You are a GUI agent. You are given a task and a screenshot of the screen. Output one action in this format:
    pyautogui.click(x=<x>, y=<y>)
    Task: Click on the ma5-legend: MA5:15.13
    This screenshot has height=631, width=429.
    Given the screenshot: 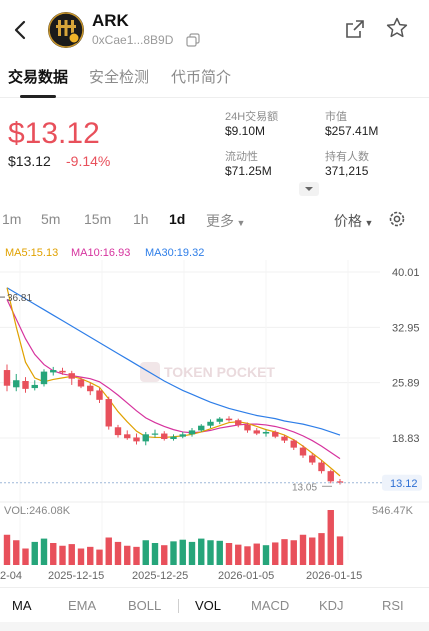 What is the action you would take?
    pyautogui.click(x=32, y=253)
    